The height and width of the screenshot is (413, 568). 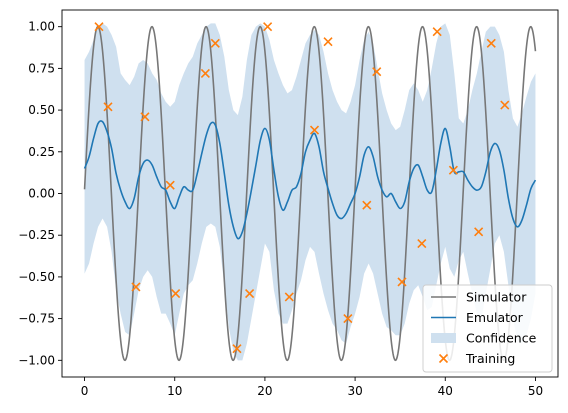 I want to click on legend-item-emulator: Emulator, so click(x=477, y=317).